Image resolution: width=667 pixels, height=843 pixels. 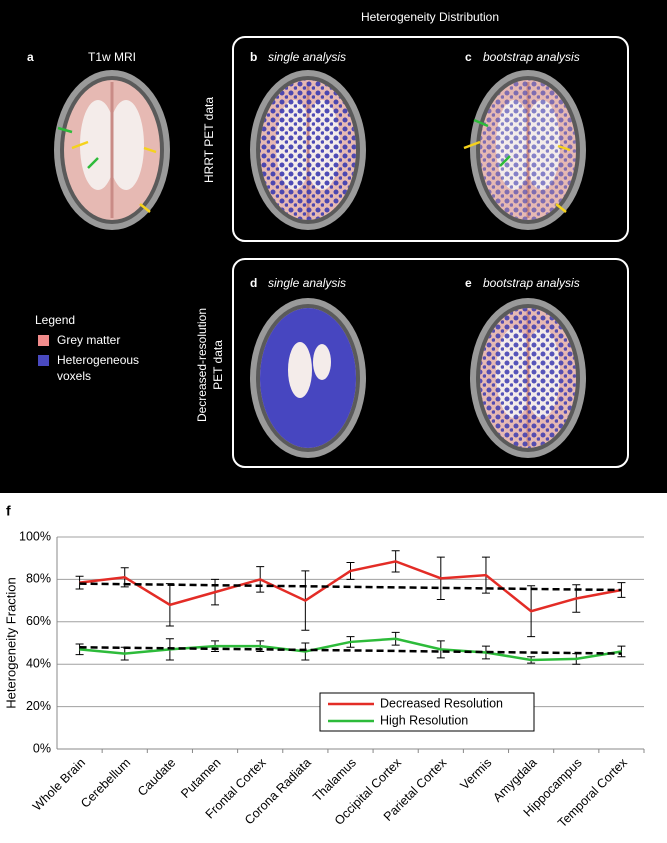 I want to click on arrows, so click(x=314, y=165).